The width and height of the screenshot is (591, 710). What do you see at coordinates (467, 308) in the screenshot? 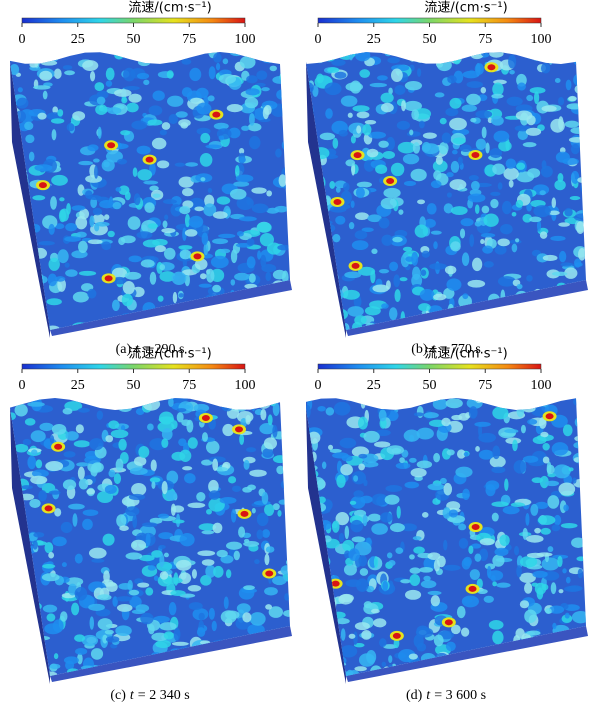
I see `terrain-front` at bounding box center [467, 308].